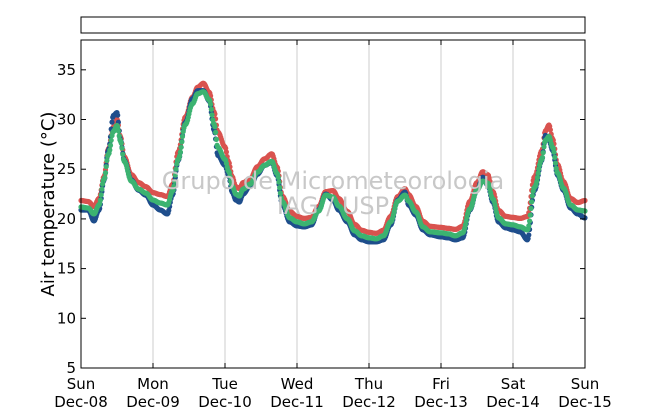 The width and height of the screenshot is (650, 409). Describe the element at coordinates (513, 401) in the screenshot. I see `x-tick-label-date: Dec-14` at that location.